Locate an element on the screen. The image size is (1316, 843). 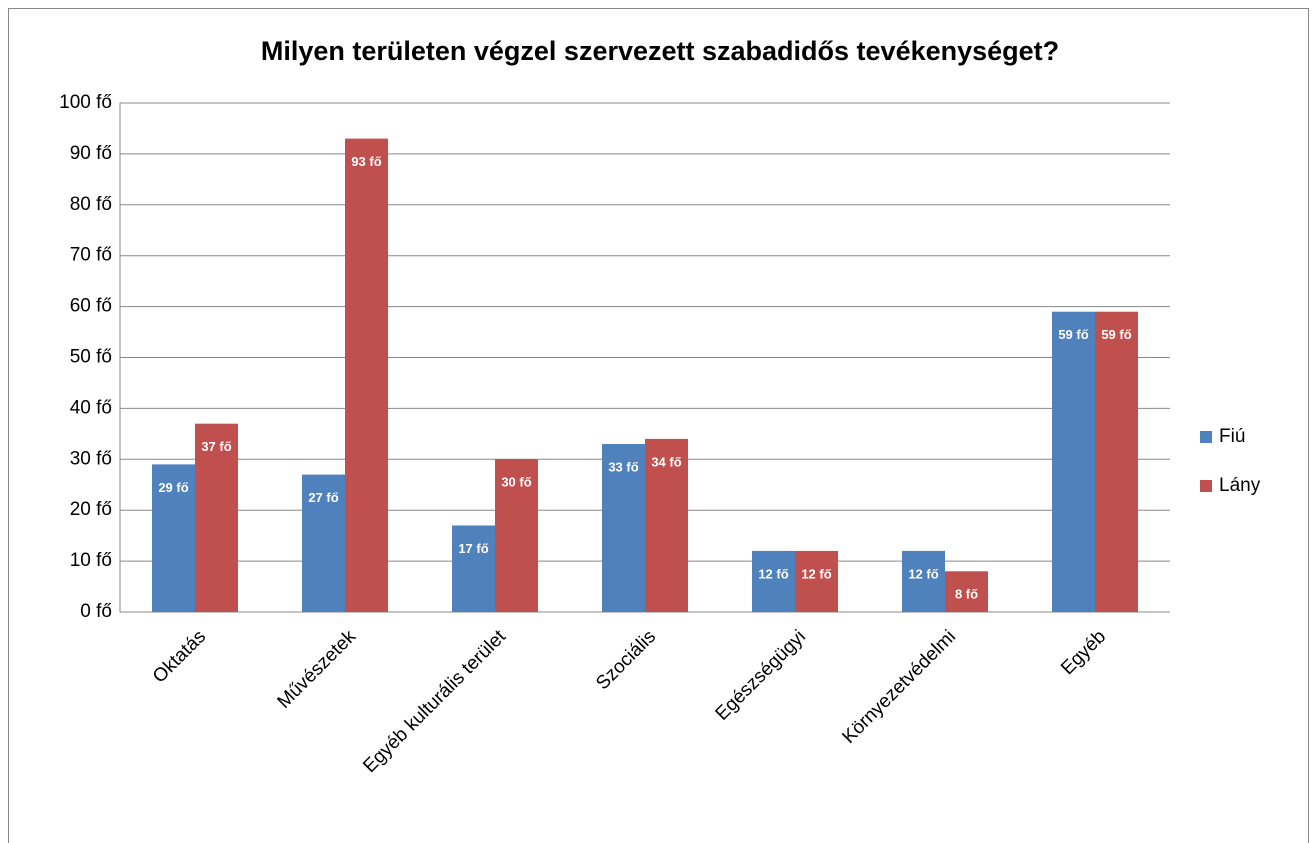
y-tick-label: 0 fő is located at coordinates (96, 611).